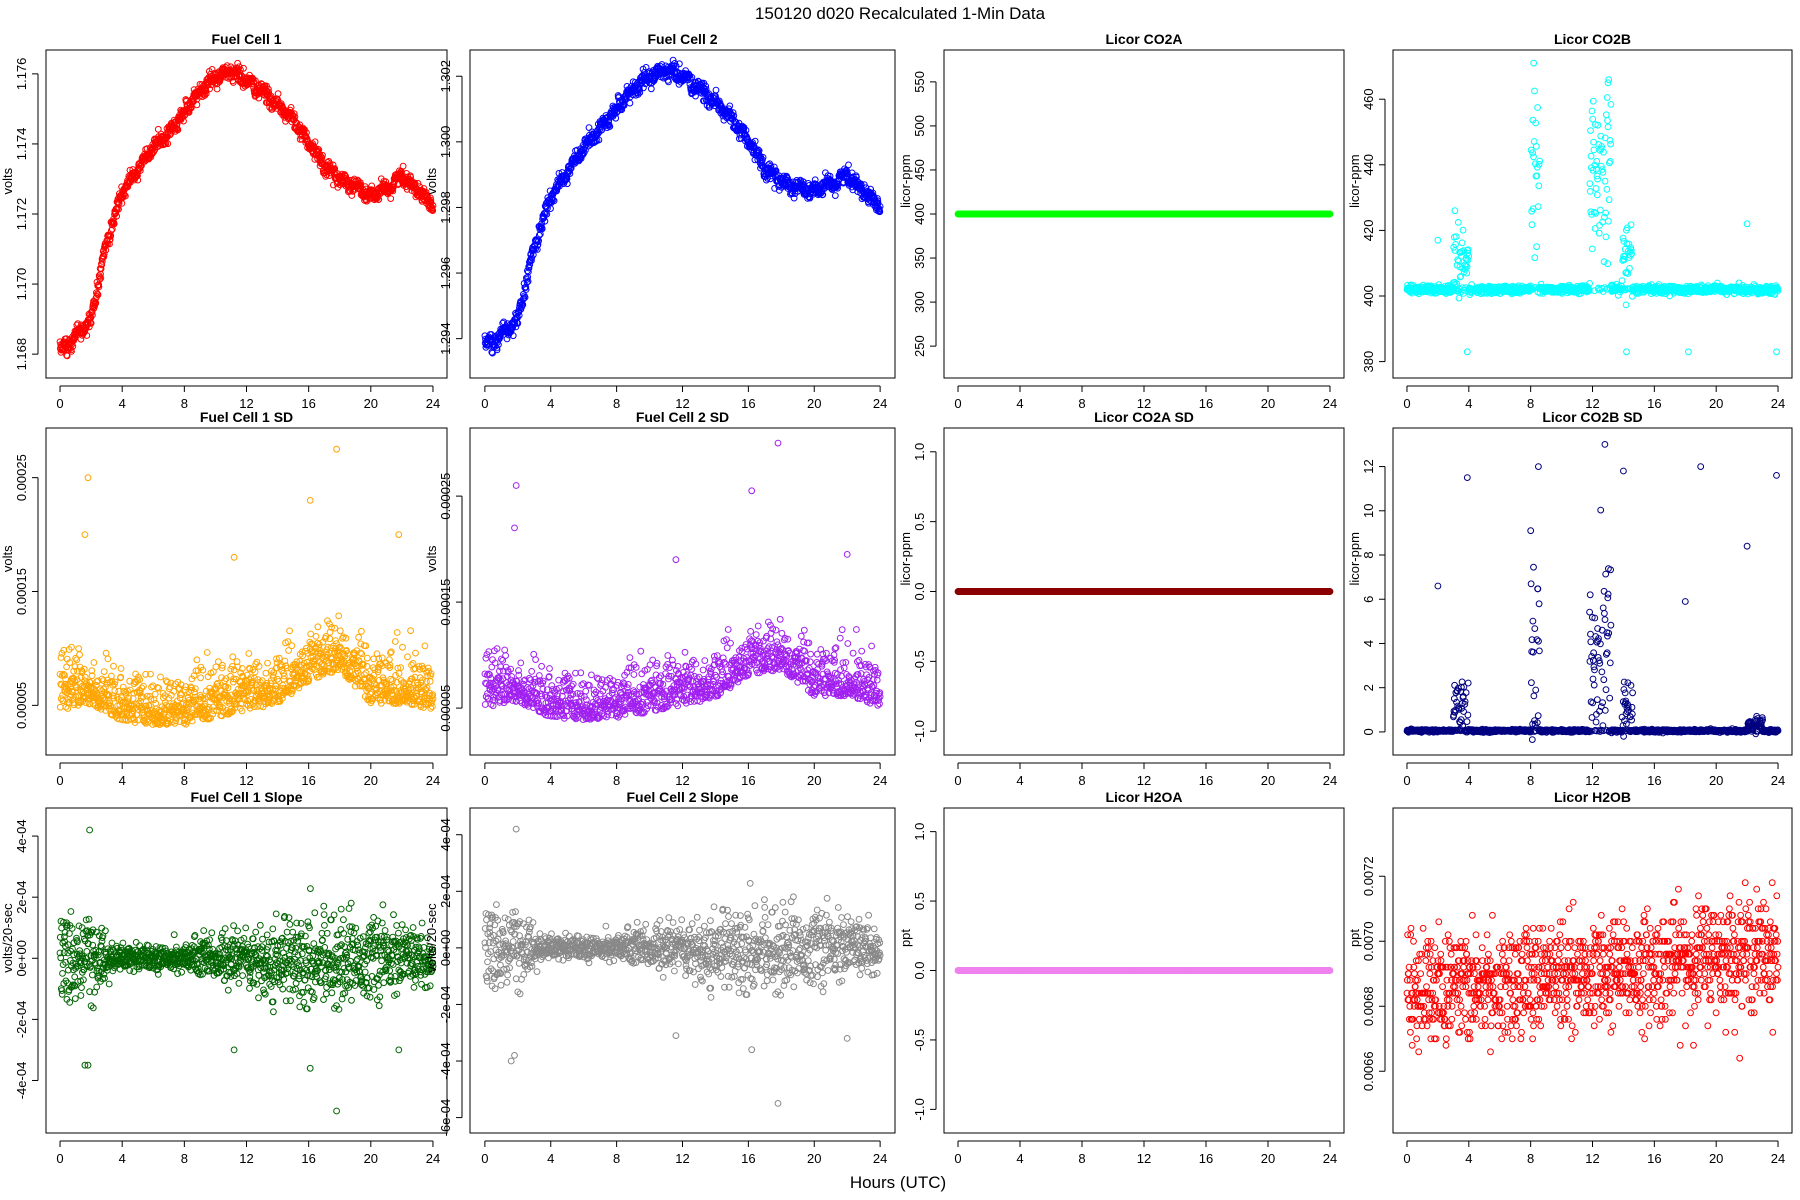 The image size is (1800, 1200). What do you see at coordinates (7, 180) in the screenshot?
I see `y-axis-label: volts` at bounding box center [7, 180].